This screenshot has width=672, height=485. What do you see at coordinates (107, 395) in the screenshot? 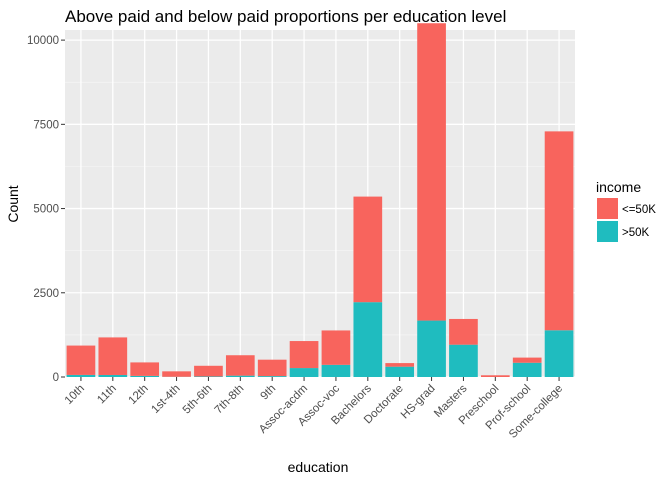
I see `x-tick-label: 11th` at bounding box center [107, 395].